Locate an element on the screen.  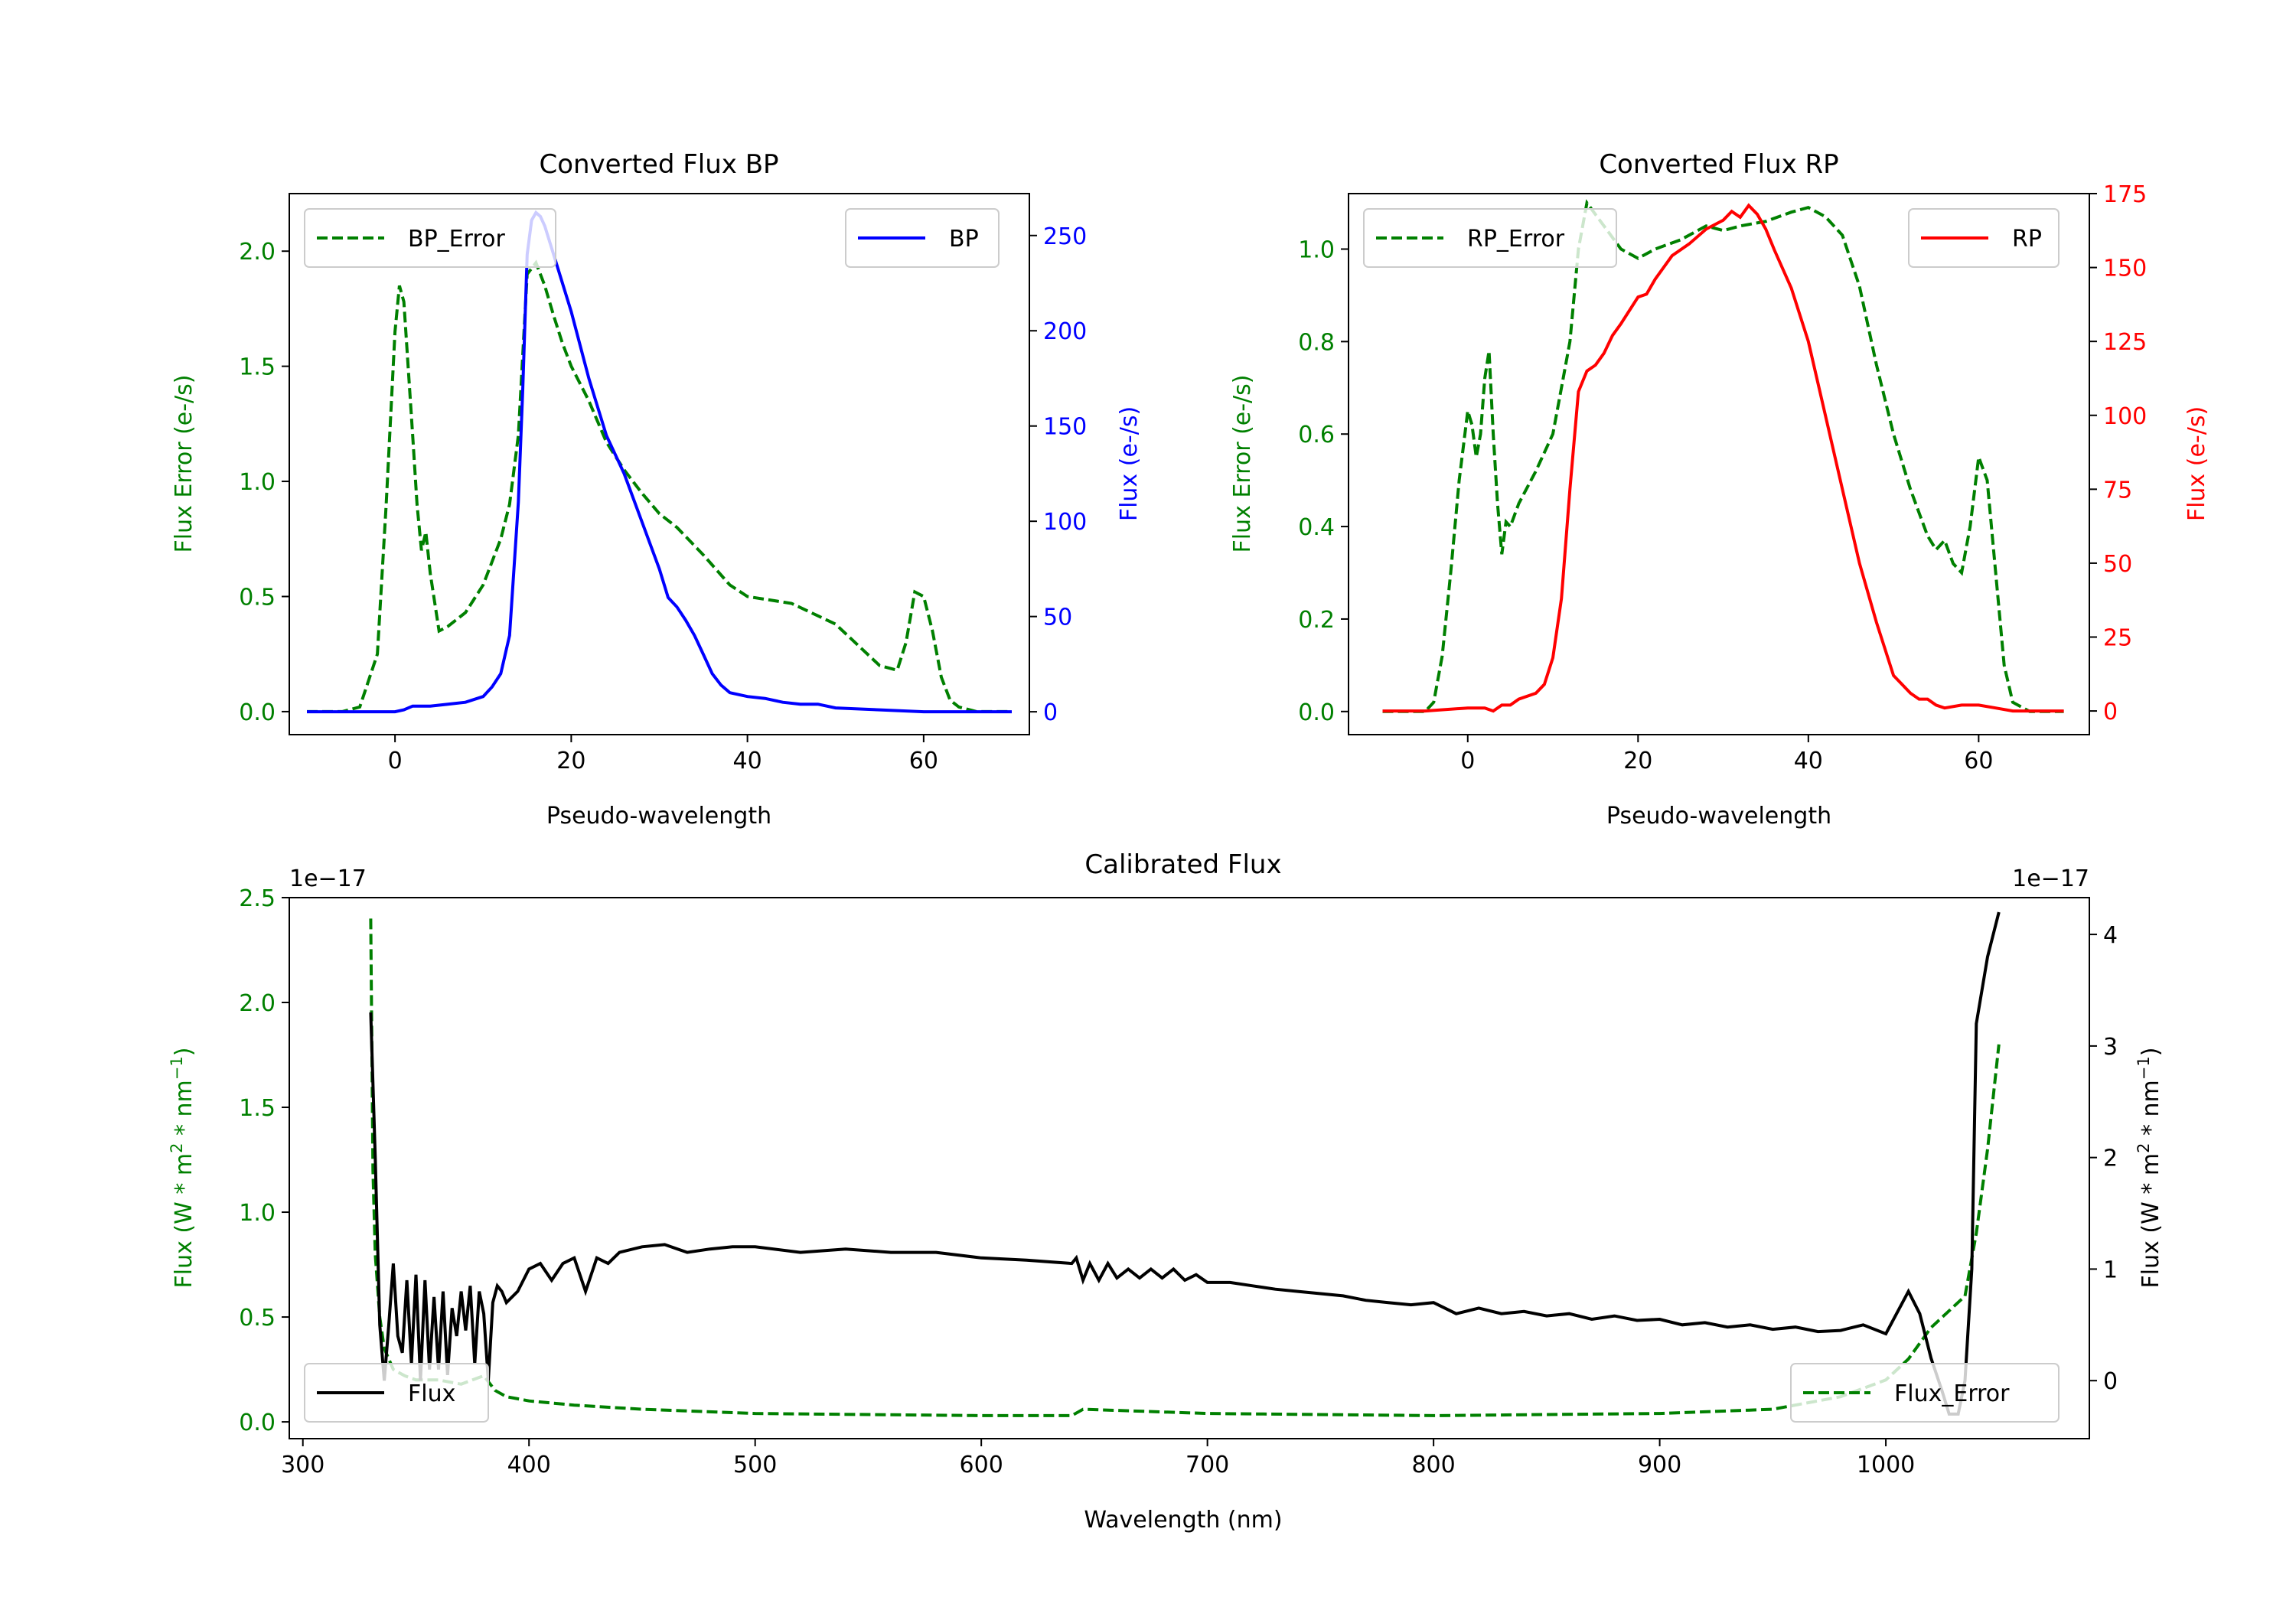
bp-ytick-left-label: 1.0 is located at coordinates (257, 482).